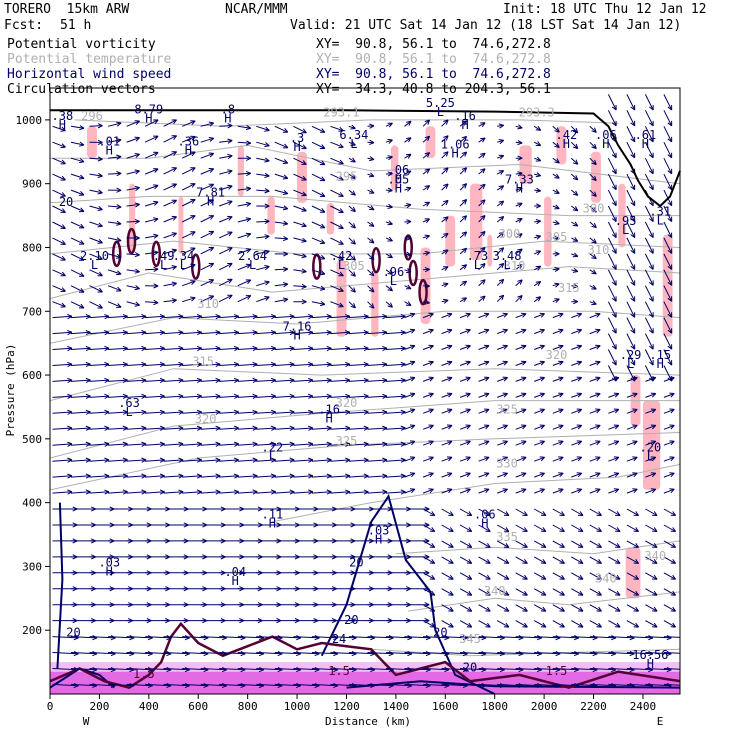 The width and height of the screenshot is (740, 740). Describe the element at coordinates (398, 189) in the screenshot. I see `extremum-marker: H` at that location.